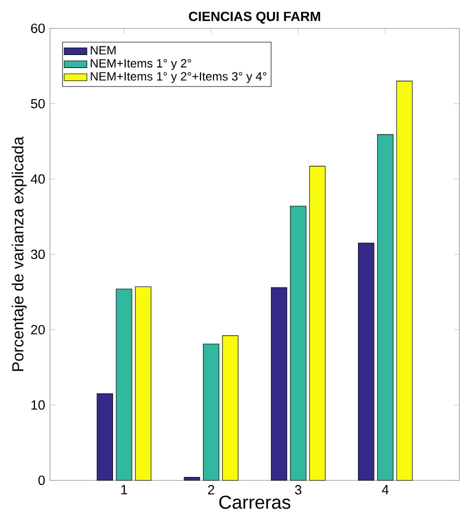  What do you see at coordinates (254, 18) in the screenshot?
I see `chart-title: CIENCIAS QUI FARM` at bounding box center [254, 18].